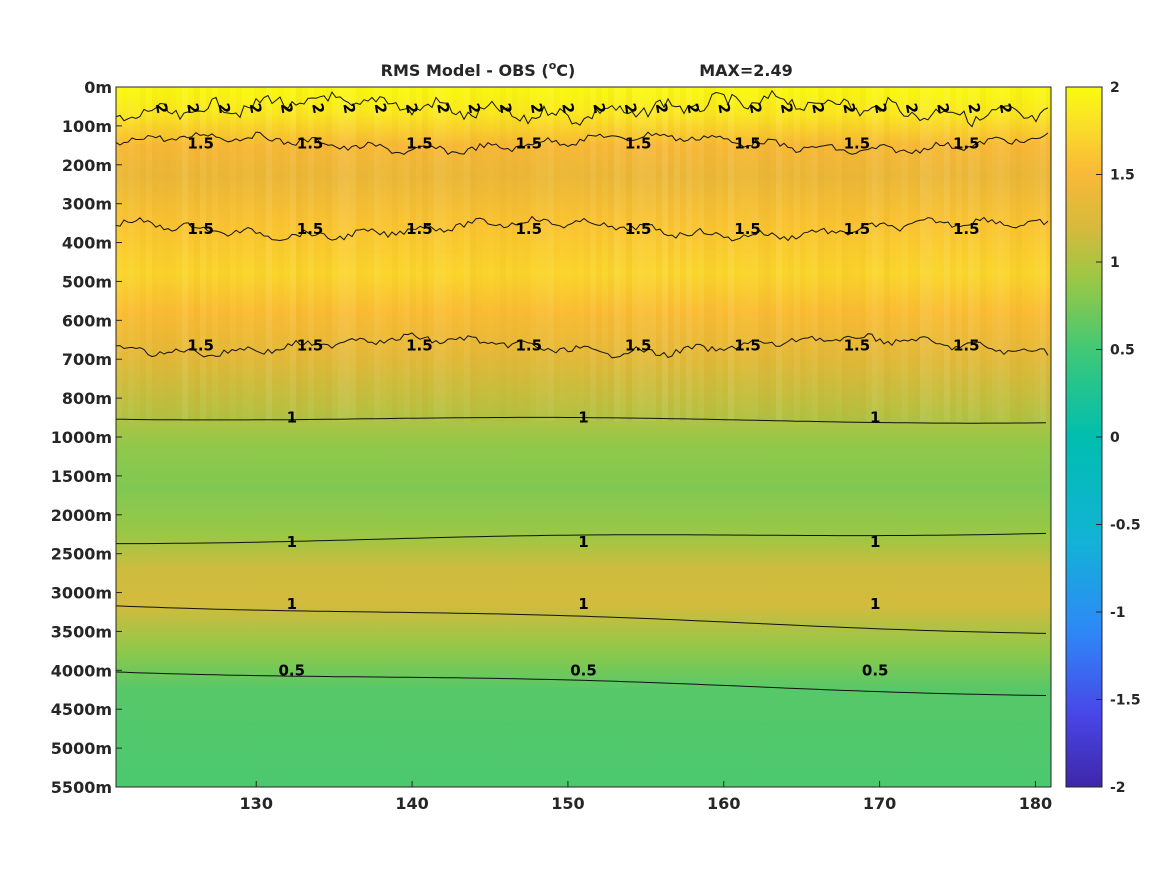  Describe the element at coordinates (567, 803) in the screenshot. I see `x-tick-label: 150` at that location.